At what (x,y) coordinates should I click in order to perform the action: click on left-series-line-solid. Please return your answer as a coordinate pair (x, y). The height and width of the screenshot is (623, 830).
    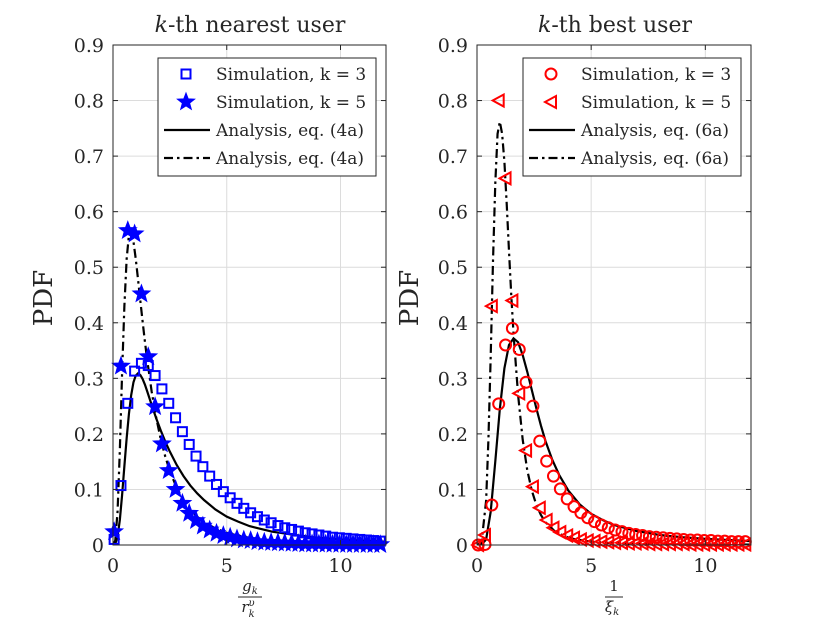
    Looking at the image, I should click on (249, 458).